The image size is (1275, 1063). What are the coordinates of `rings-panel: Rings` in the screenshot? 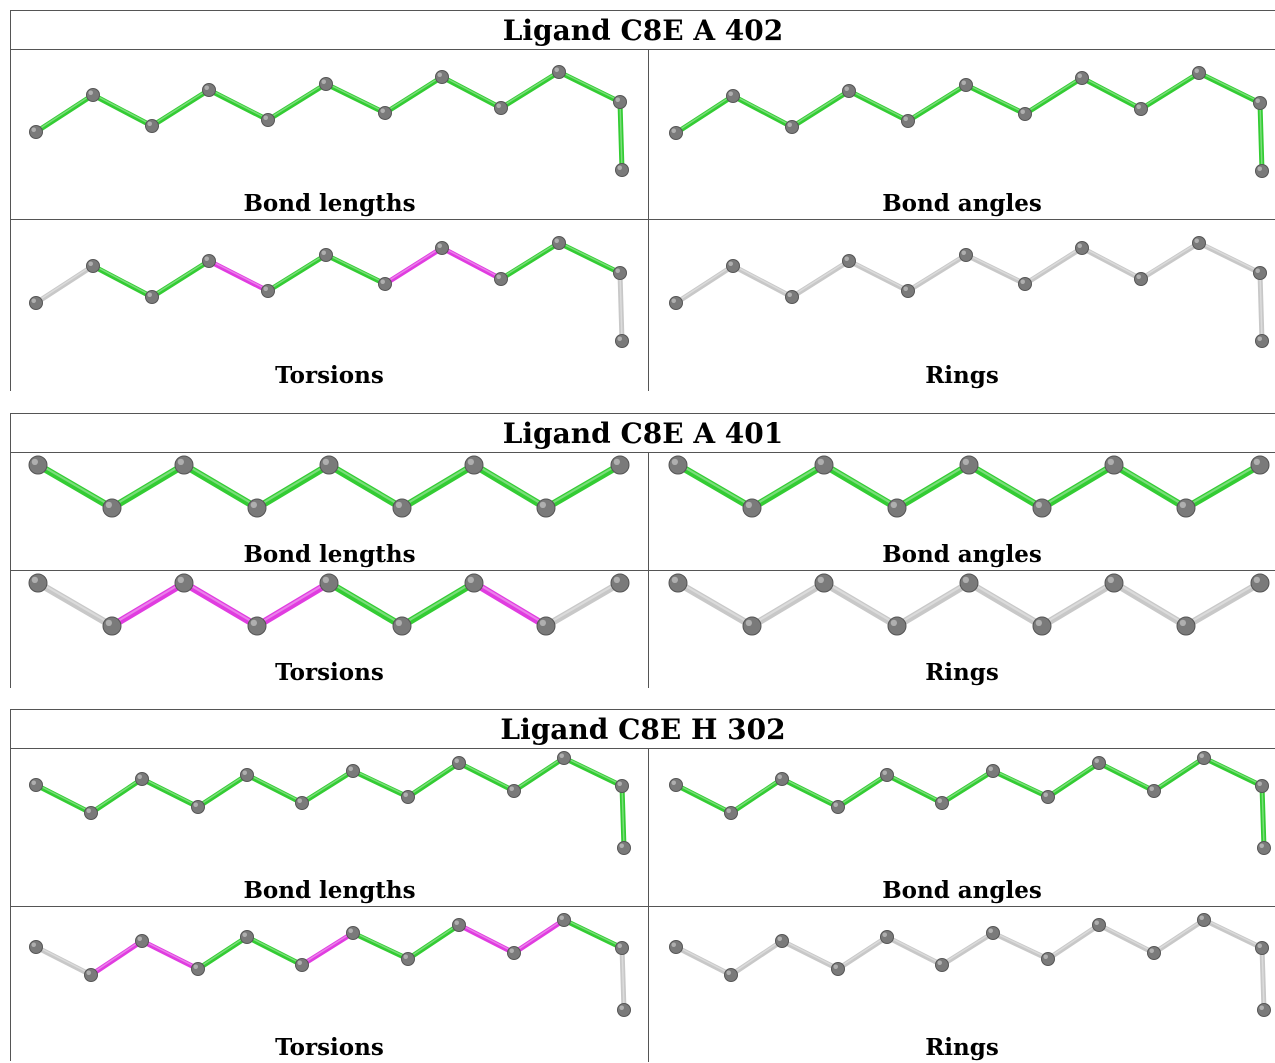 It's located at (962, 629).